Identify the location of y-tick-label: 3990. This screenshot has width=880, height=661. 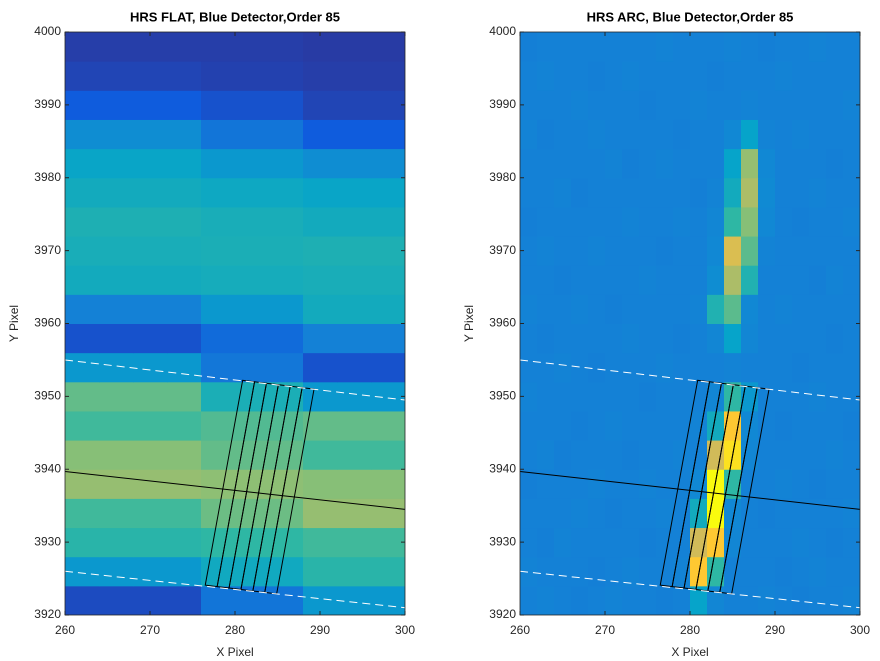
(502, 104).